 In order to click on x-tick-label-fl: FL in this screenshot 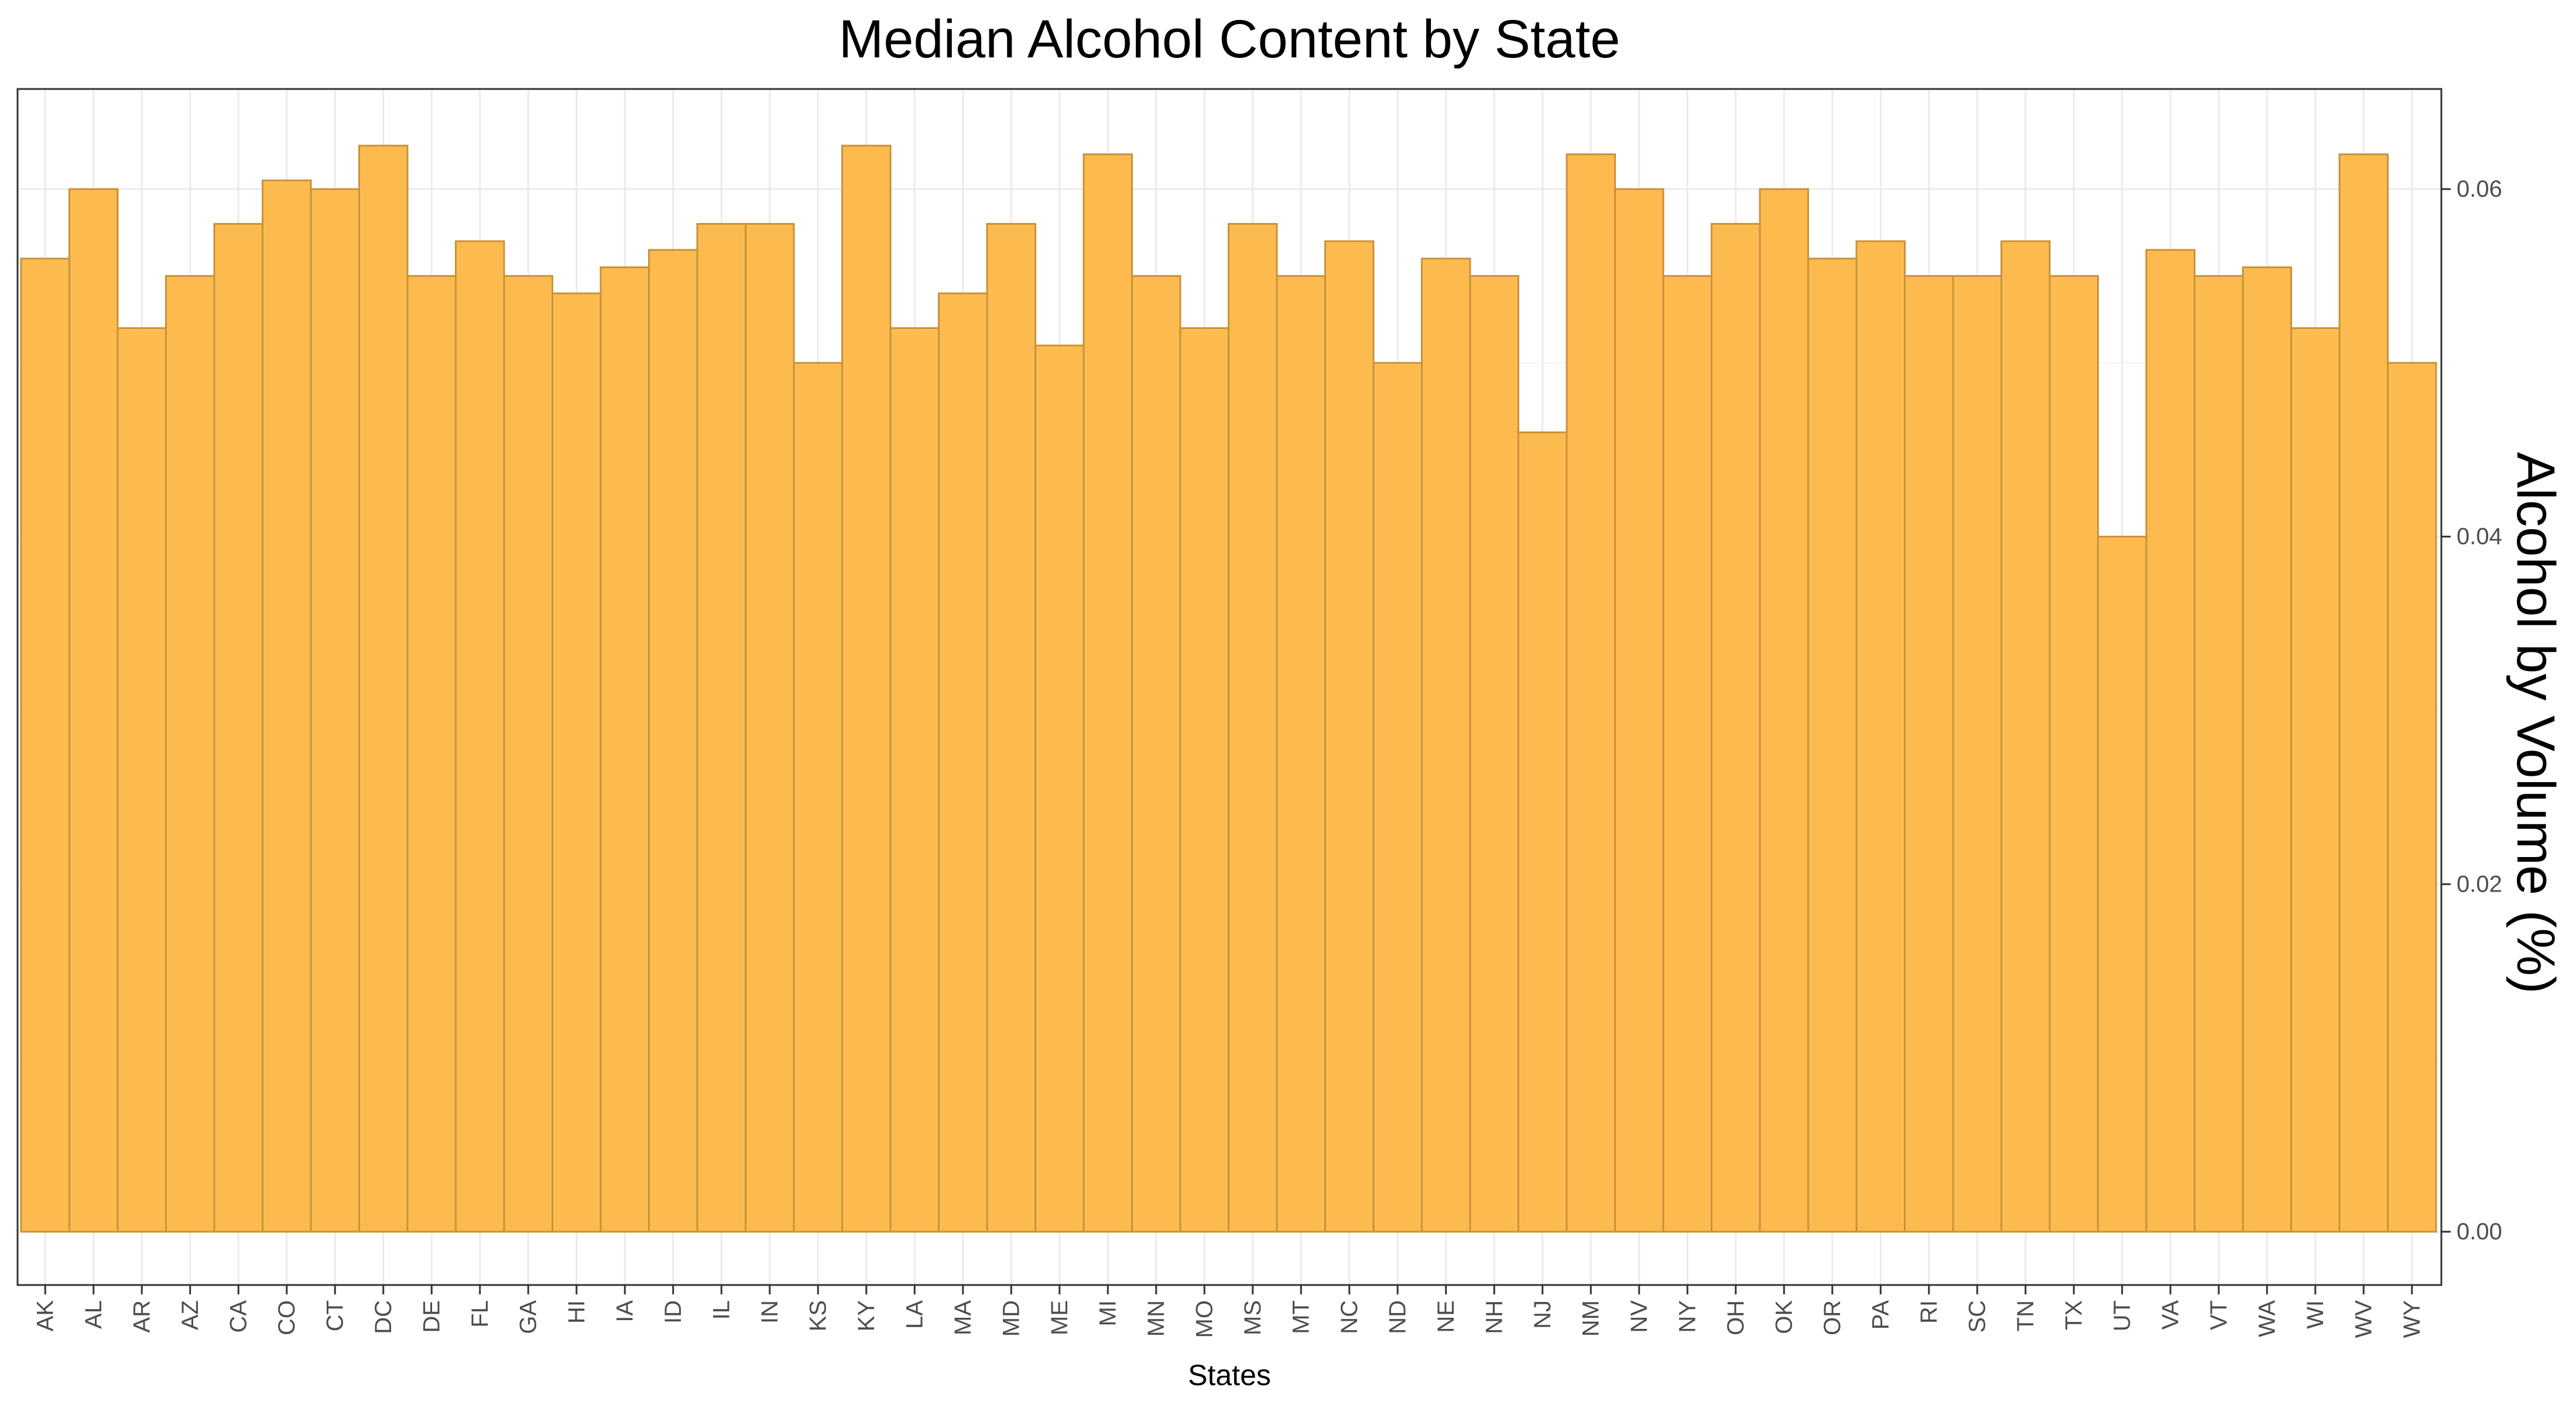, I will do `click(480, 1314)`.